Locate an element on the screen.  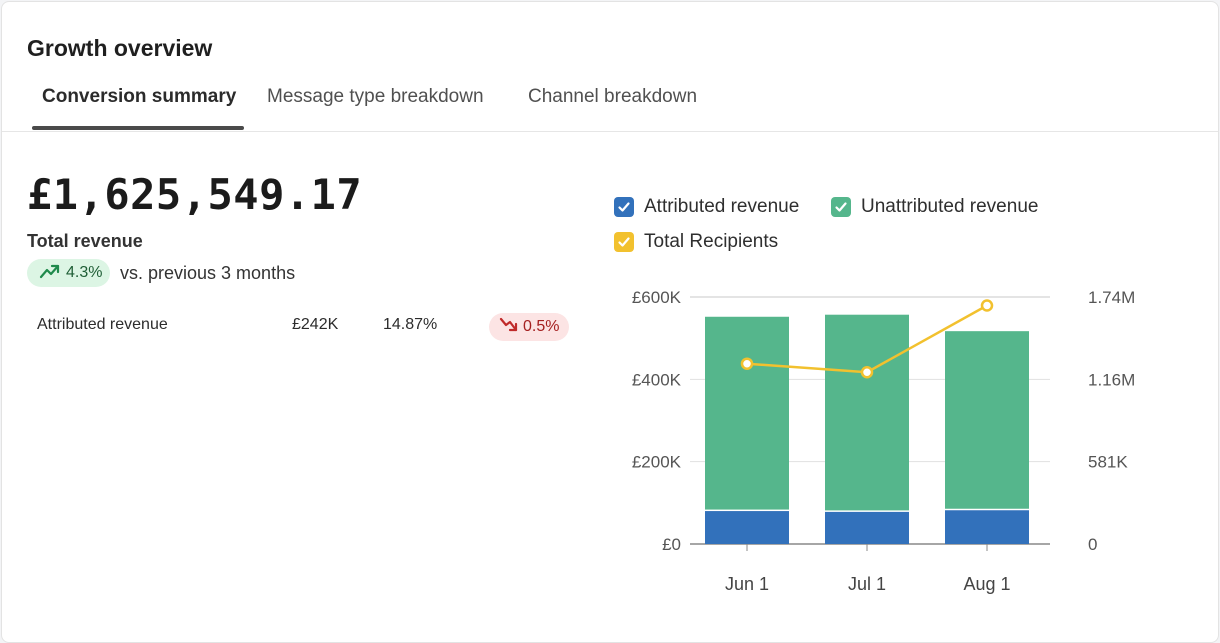
total-revenue-value: £1,625,549.17 is located at coordinates (195, 194).